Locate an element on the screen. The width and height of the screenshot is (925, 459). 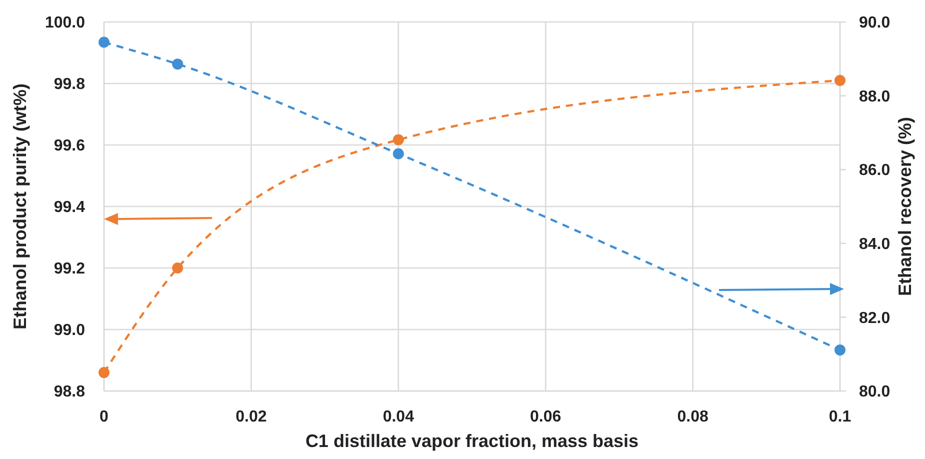
y-tick-label: 99.2 is located at coordinates (70, 269).